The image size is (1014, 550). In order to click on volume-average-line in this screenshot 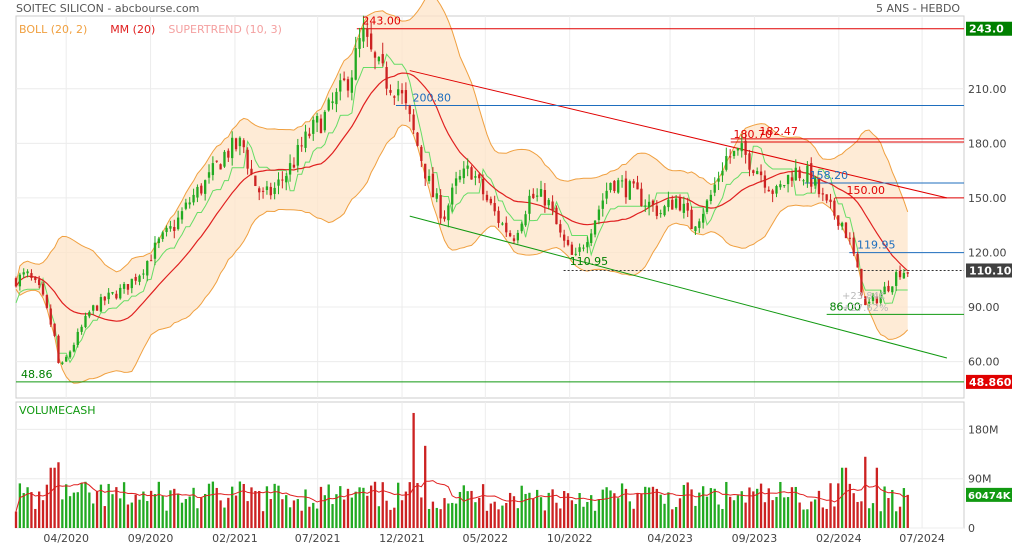, I will do `click(461, 496)`.